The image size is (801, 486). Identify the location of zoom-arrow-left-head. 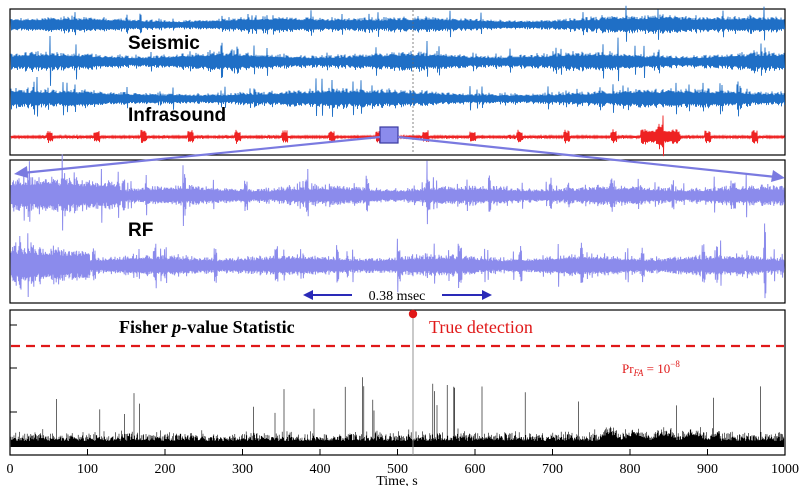
(21, 172).